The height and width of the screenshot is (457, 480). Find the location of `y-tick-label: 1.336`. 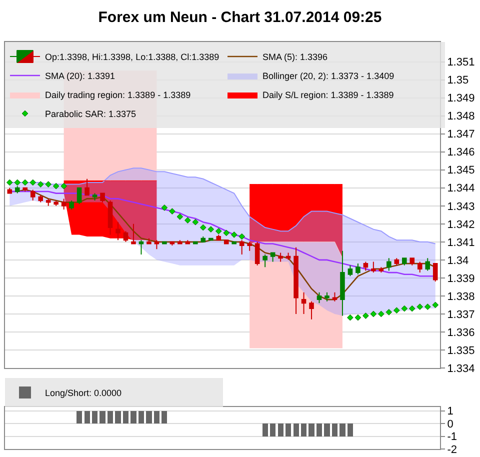

y-tick-label: 1.336 is located at coordinates (461, 332).